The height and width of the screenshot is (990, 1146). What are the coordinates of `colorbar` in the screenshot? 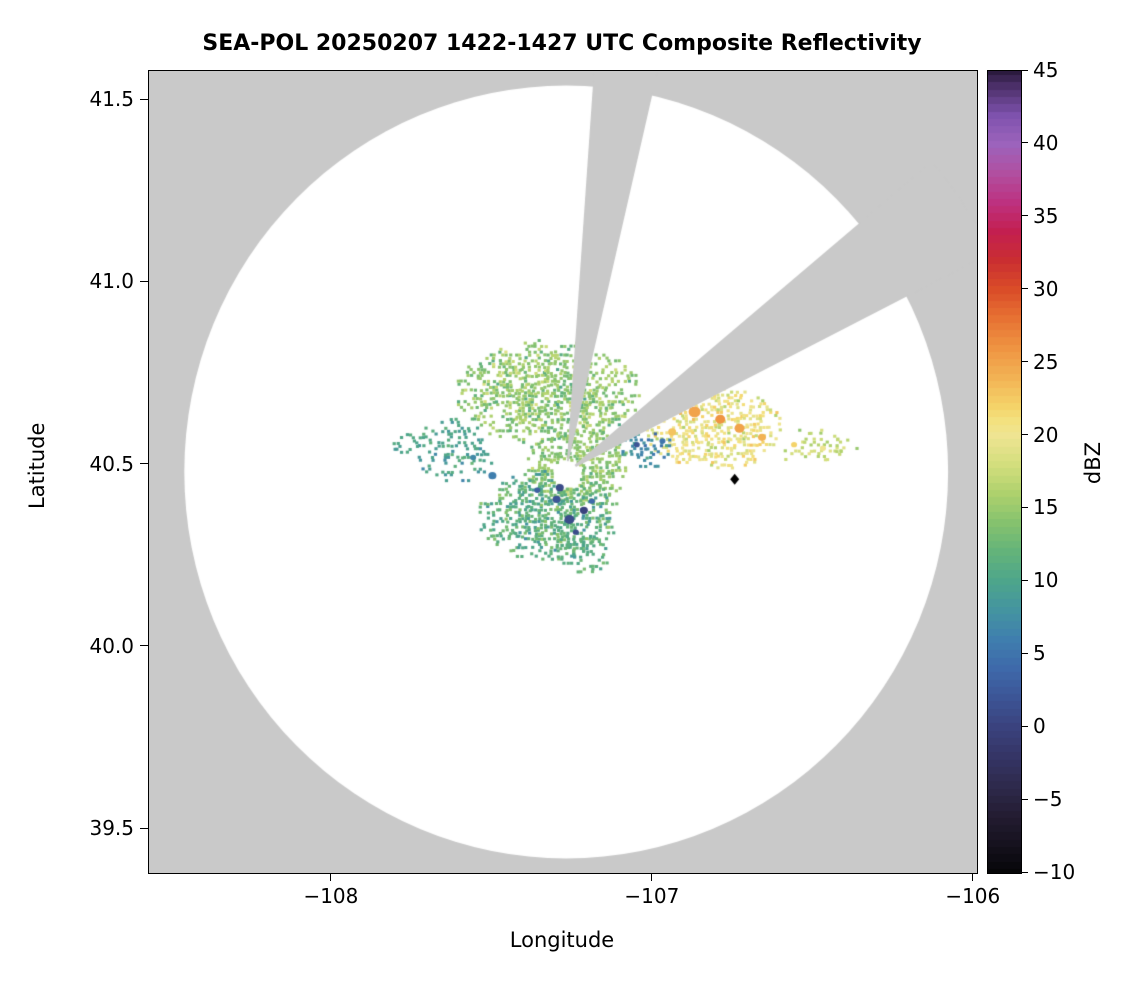 It's located at (1004, 472).